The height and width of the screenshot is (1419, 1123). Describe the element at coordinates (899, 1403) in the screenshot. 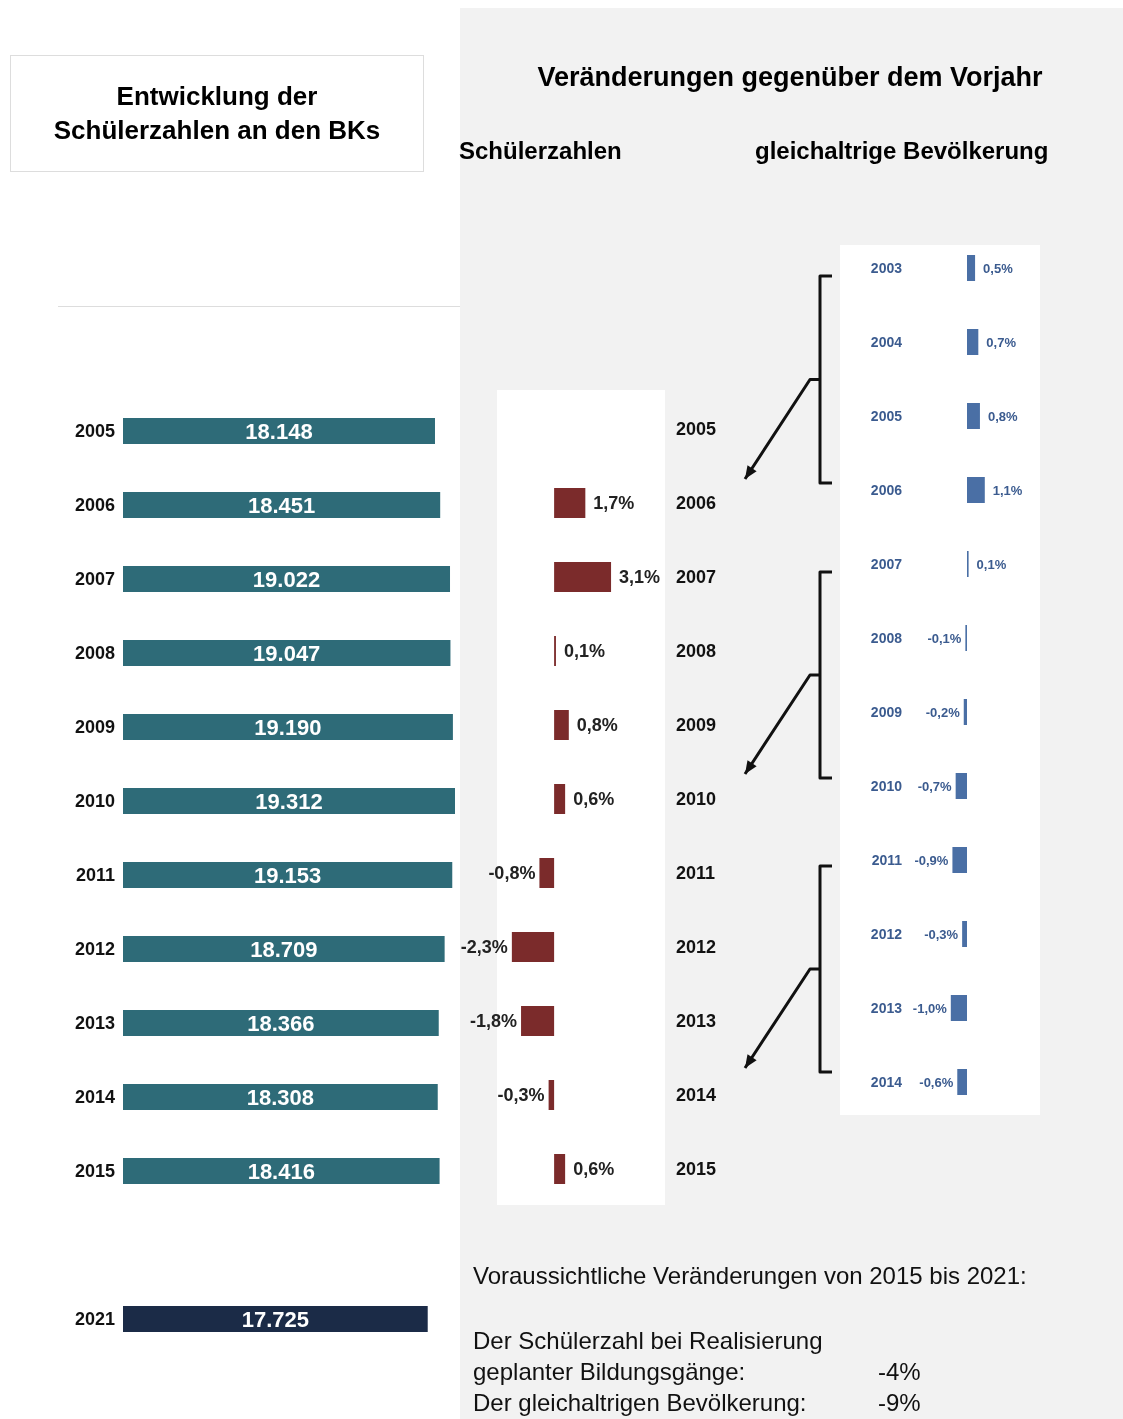

I see `text: -9%` at that location.